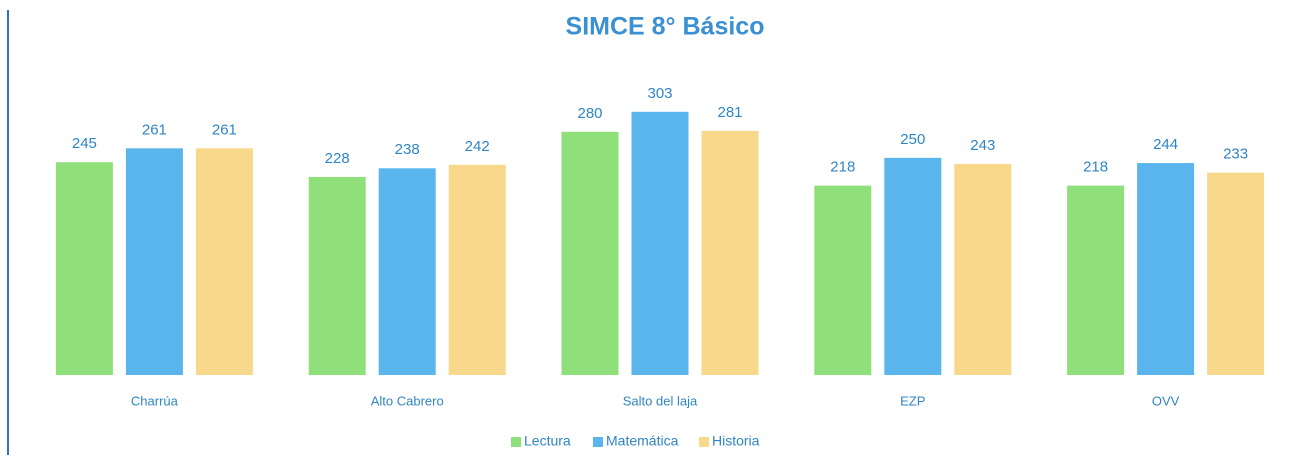 Image resolution: width=1300 pixels, height=463 pixels. I want to click on data-label: 243, so click(982, 145).